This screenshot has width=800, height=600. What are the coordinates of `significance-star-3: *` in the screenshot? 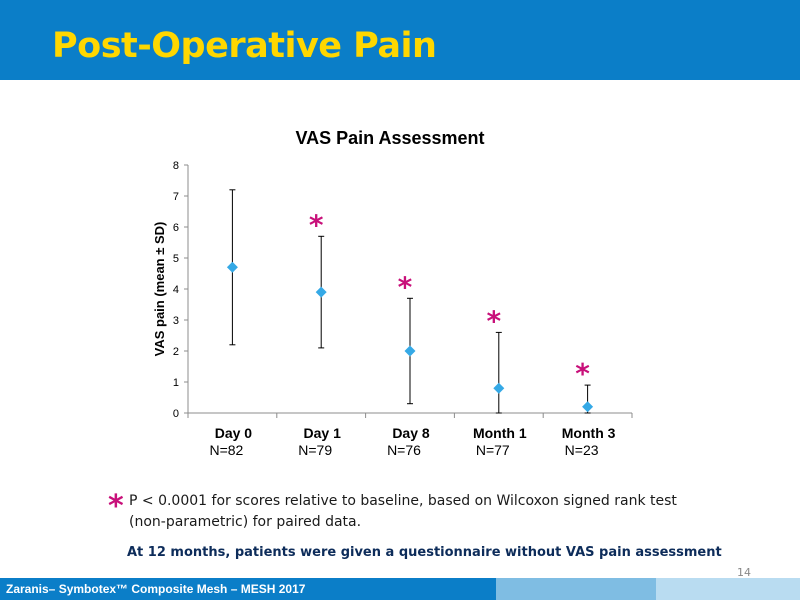 It's located at (405, 286).